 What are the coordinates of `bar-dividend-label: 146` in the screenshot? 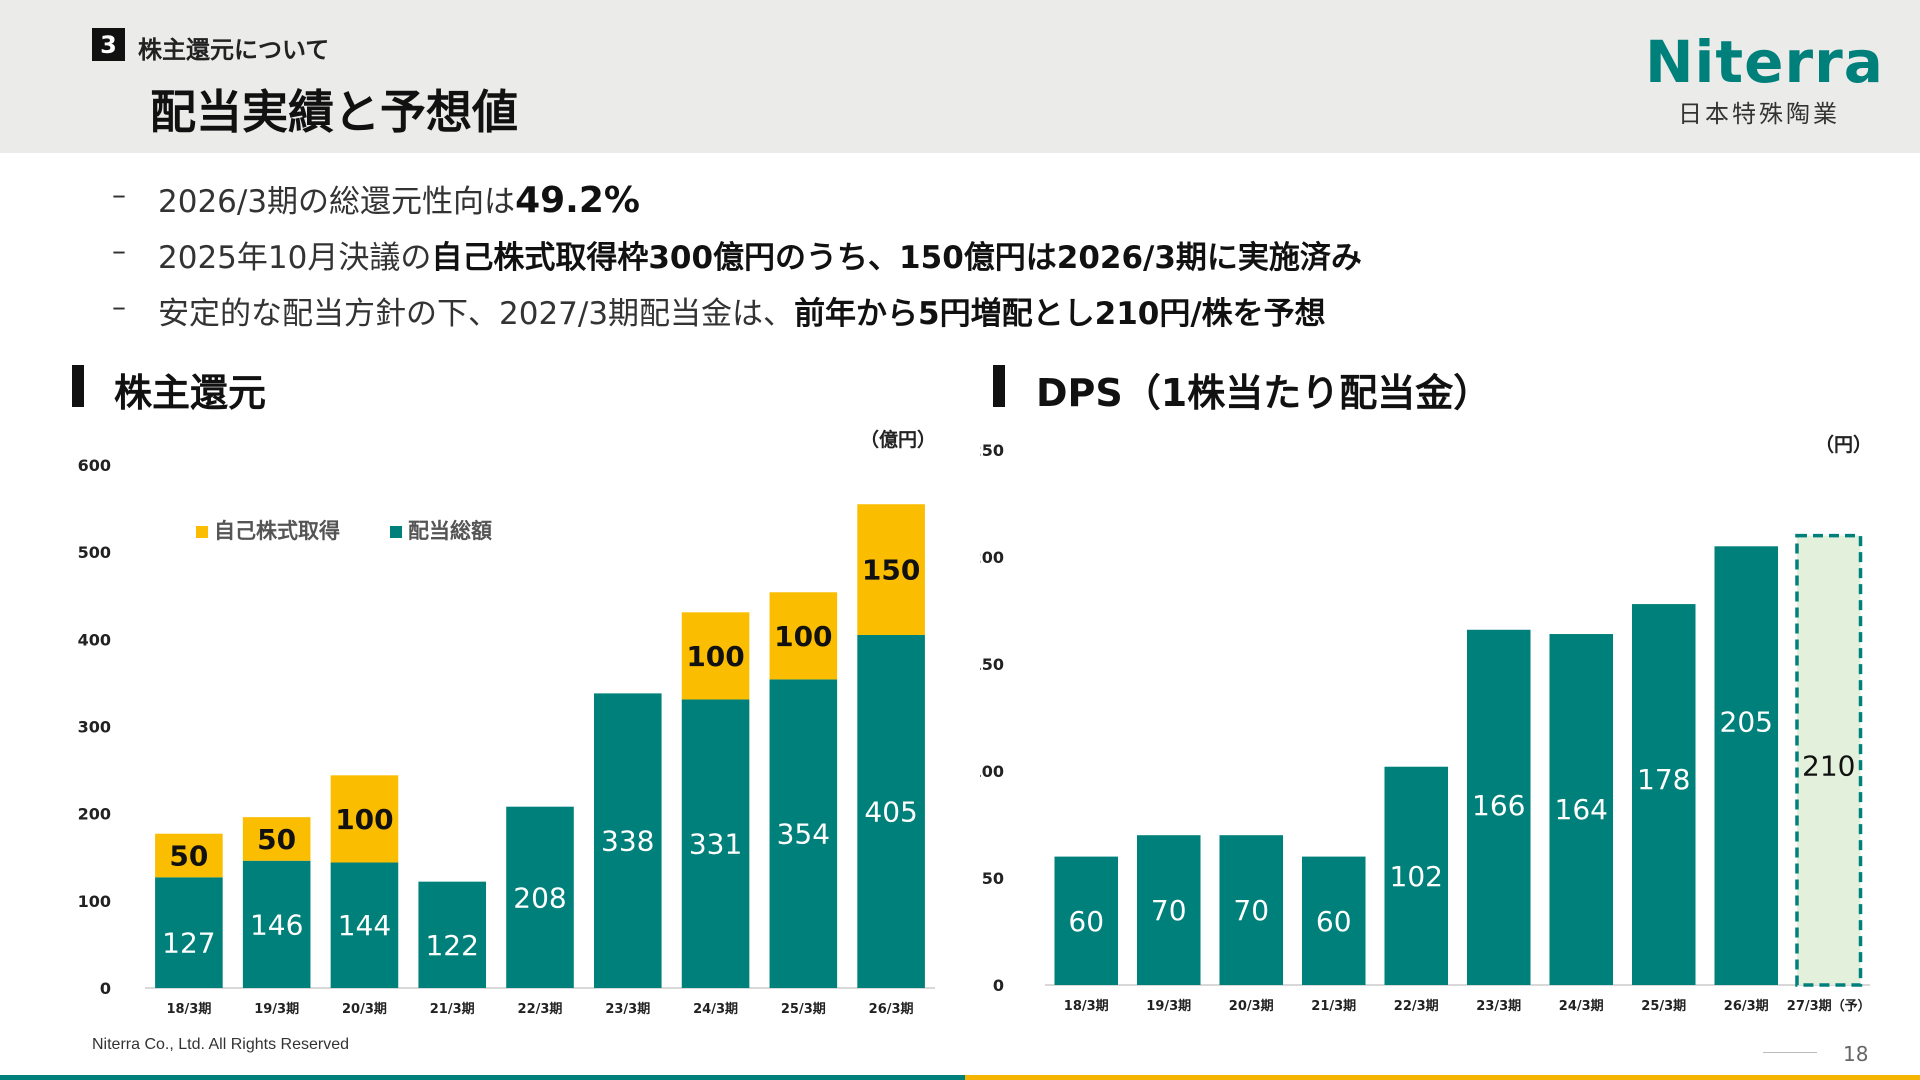 It's located at (276, 924).